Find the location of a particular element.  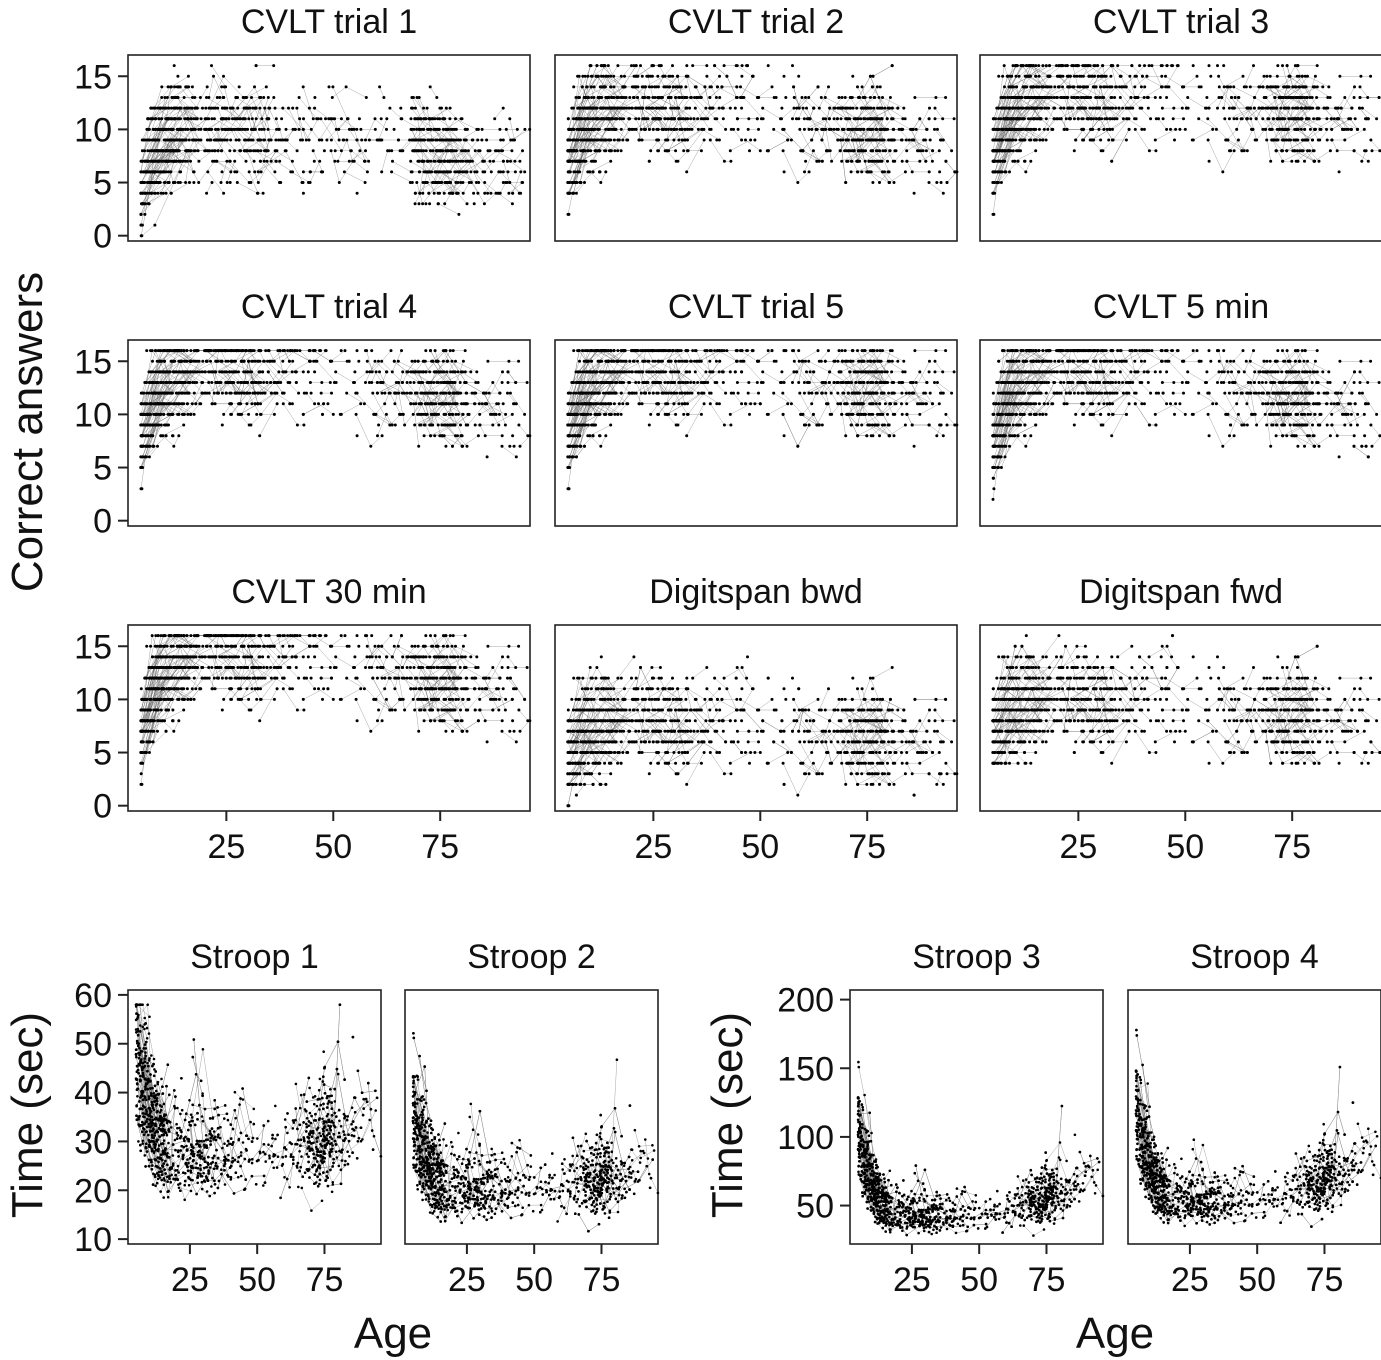

panel-frame is located at coordinates (756, 148).